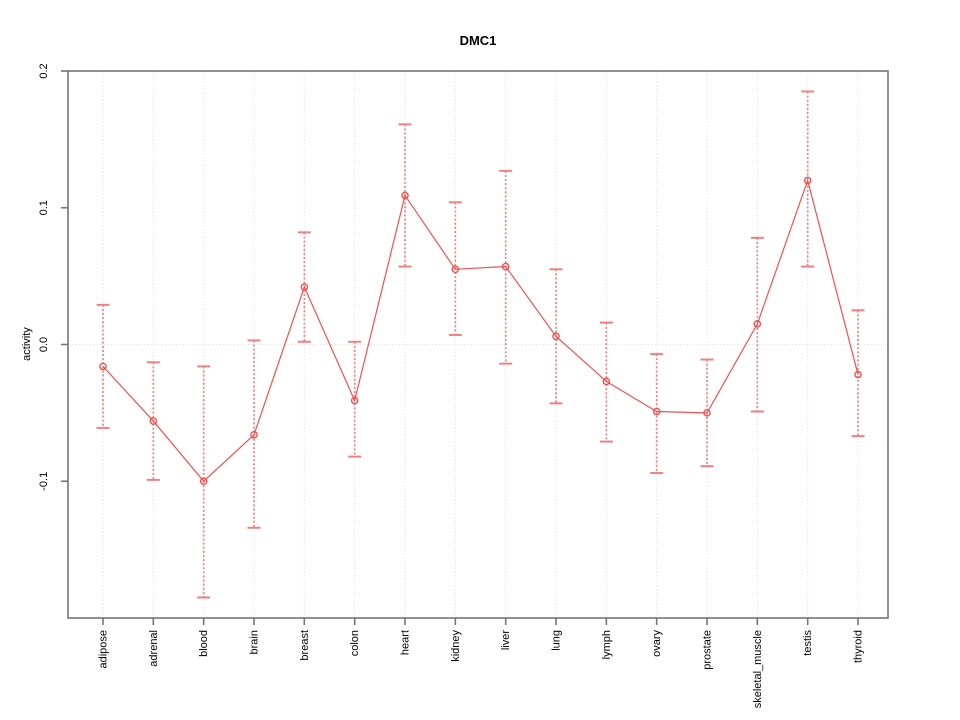  What do you see at coordinates (758, 669) in the screenshot?
I see `x-tick-label: skeletal_muscle` at bounding box center [758, 669].